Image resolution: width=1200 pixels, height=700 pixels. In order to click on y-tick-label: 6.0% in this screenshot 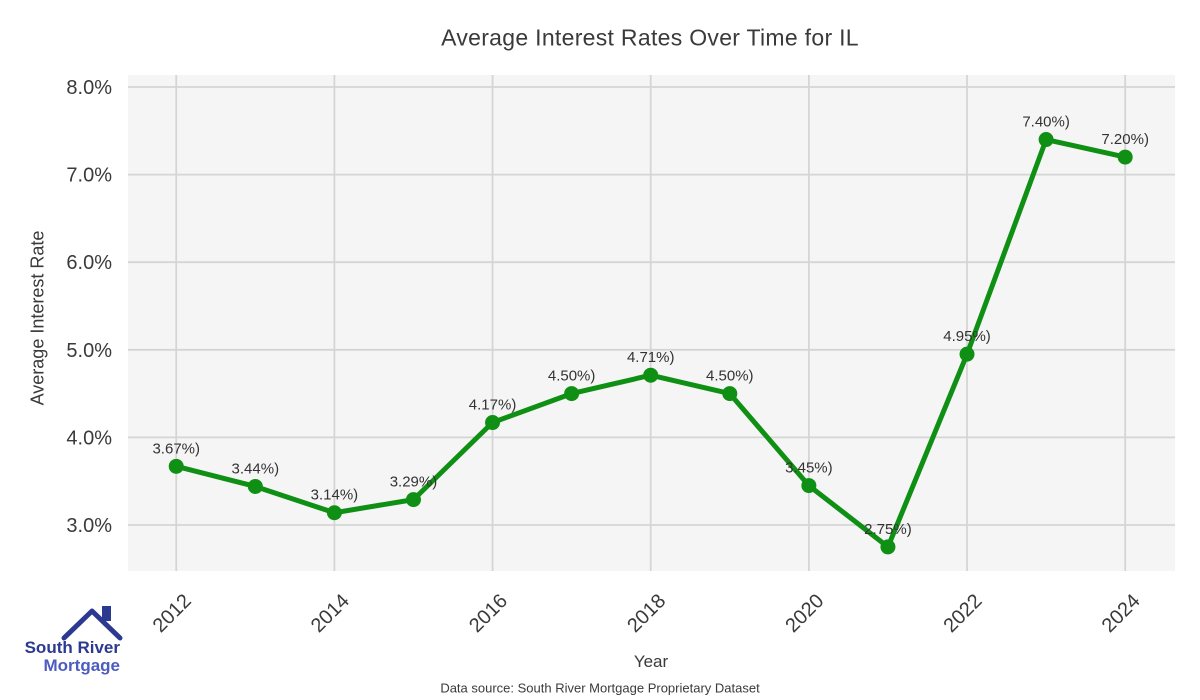, I will do `click(89, 263)`.